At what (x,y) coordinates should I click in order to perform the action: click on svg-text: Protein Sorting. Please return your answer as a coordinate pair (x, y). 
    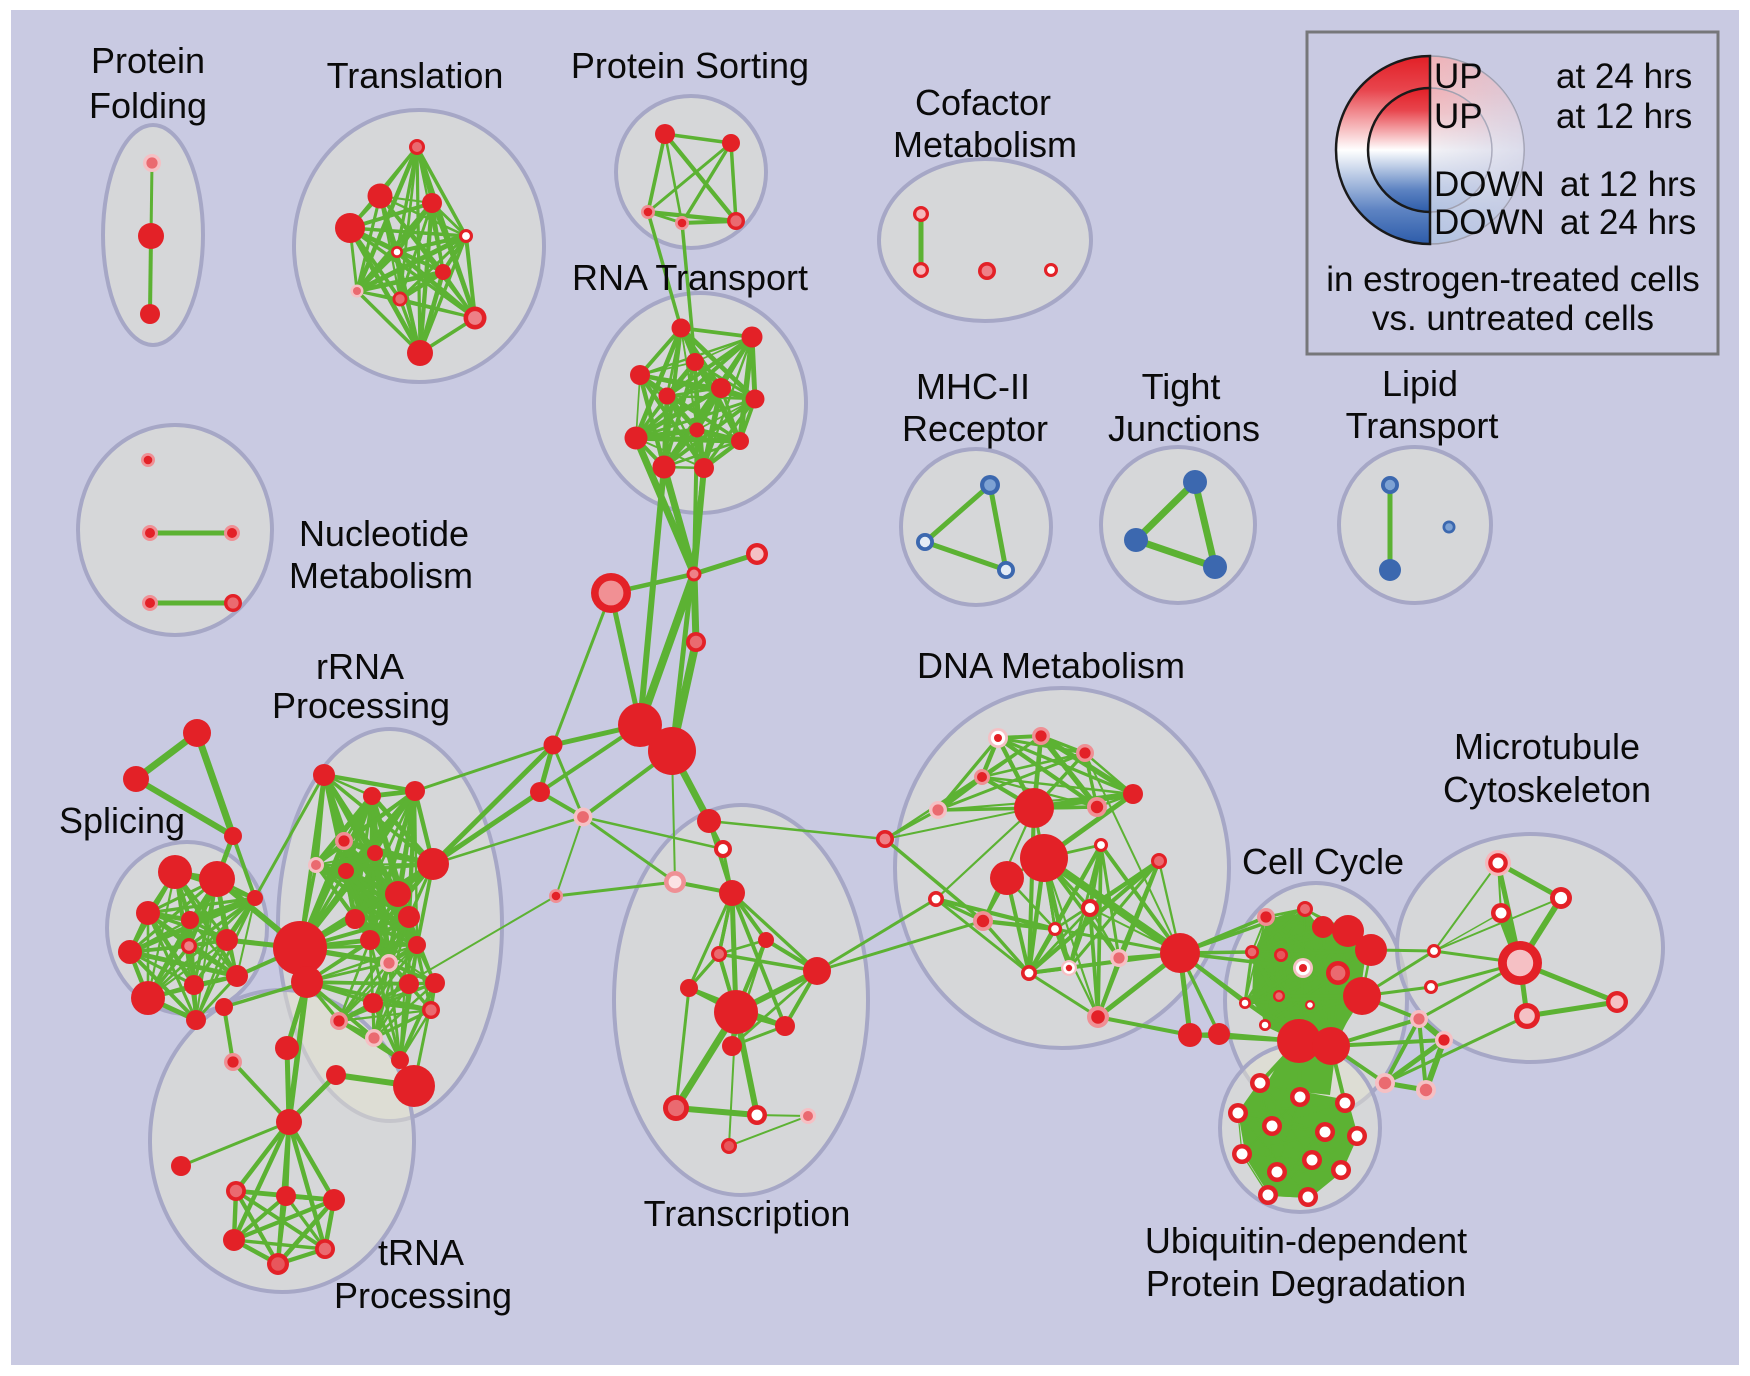
    Looking at the image, I should click on (690, 65).